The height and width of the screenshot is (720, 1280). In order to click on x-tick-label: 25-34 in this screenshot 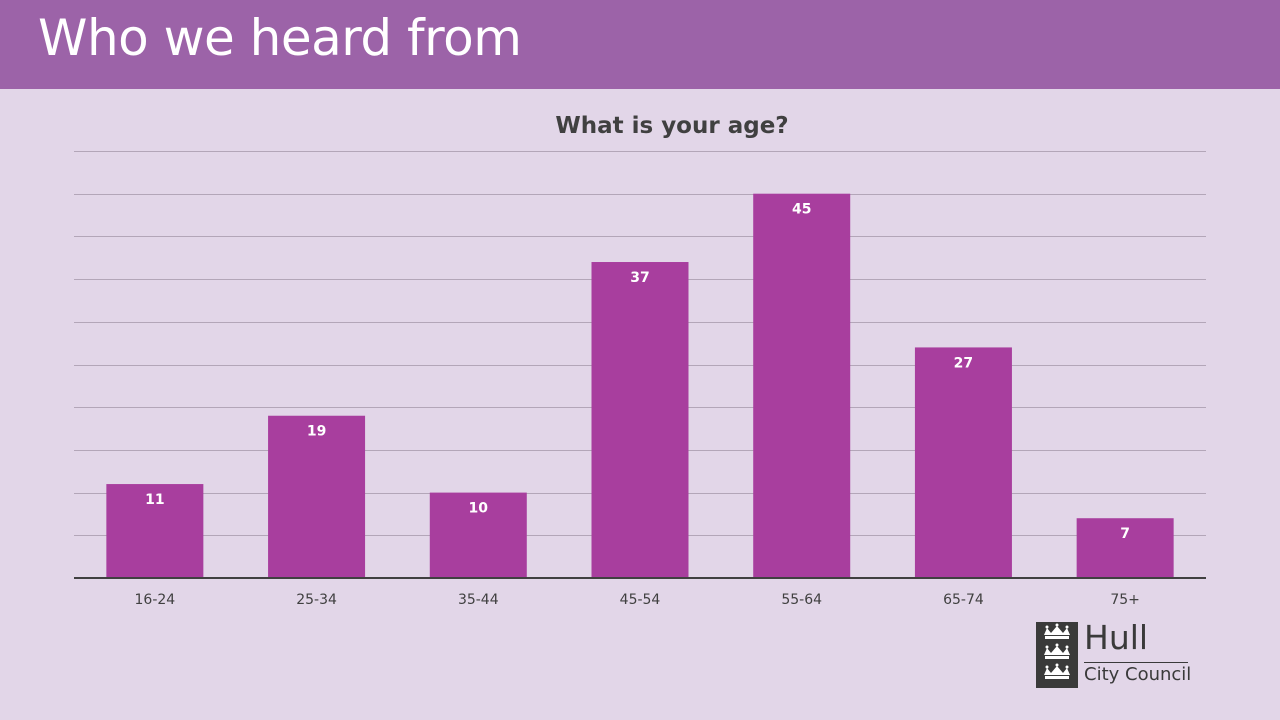, I will do `click(316, 600)`.